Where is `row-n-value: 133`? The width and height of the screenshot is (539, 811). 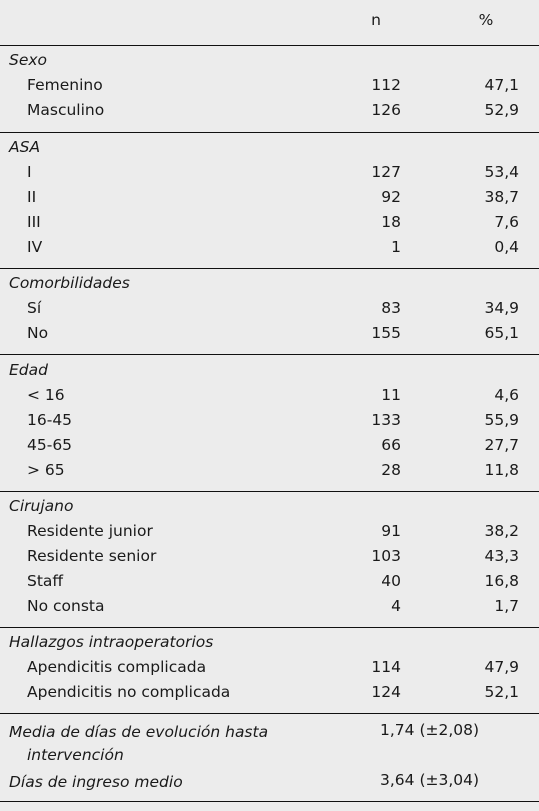 row-n-value: 133 is located at coordinates (386, 420).